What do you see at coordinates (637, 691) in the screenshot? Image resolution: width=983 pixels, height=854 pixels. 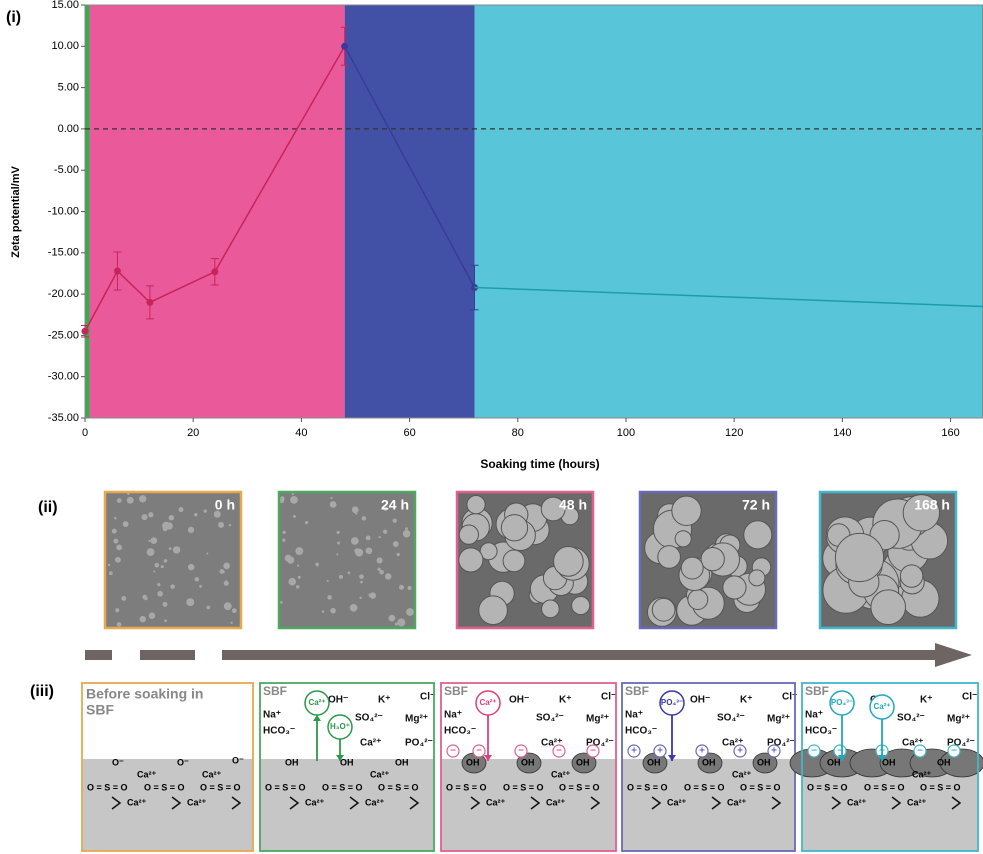 I see `sbf-label: SBF` at bounding box center [637, 691].